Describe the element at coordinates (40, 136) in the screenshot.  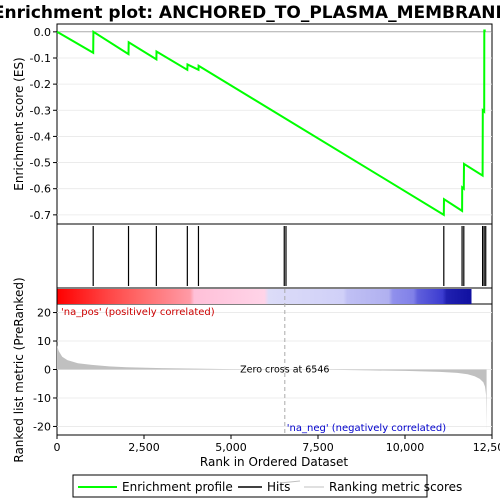
I see `es-y-tick-label: -0.4` at that location.